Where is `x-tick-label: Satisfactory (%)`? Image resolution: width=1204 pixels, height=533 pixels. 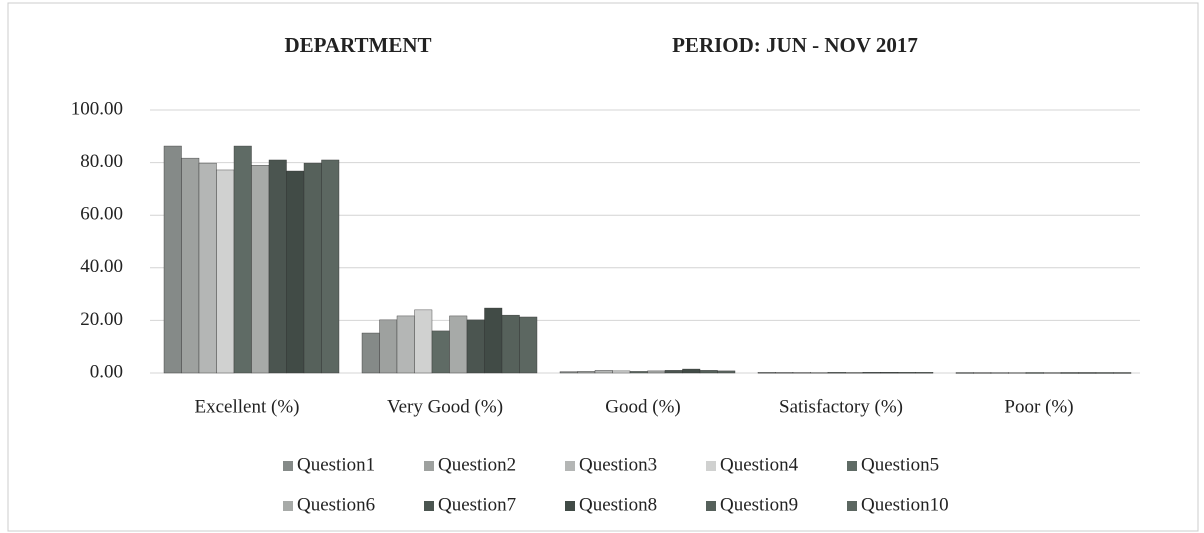 x-tick-label: Satisfactory (%) is located at coordinates (841, 406).